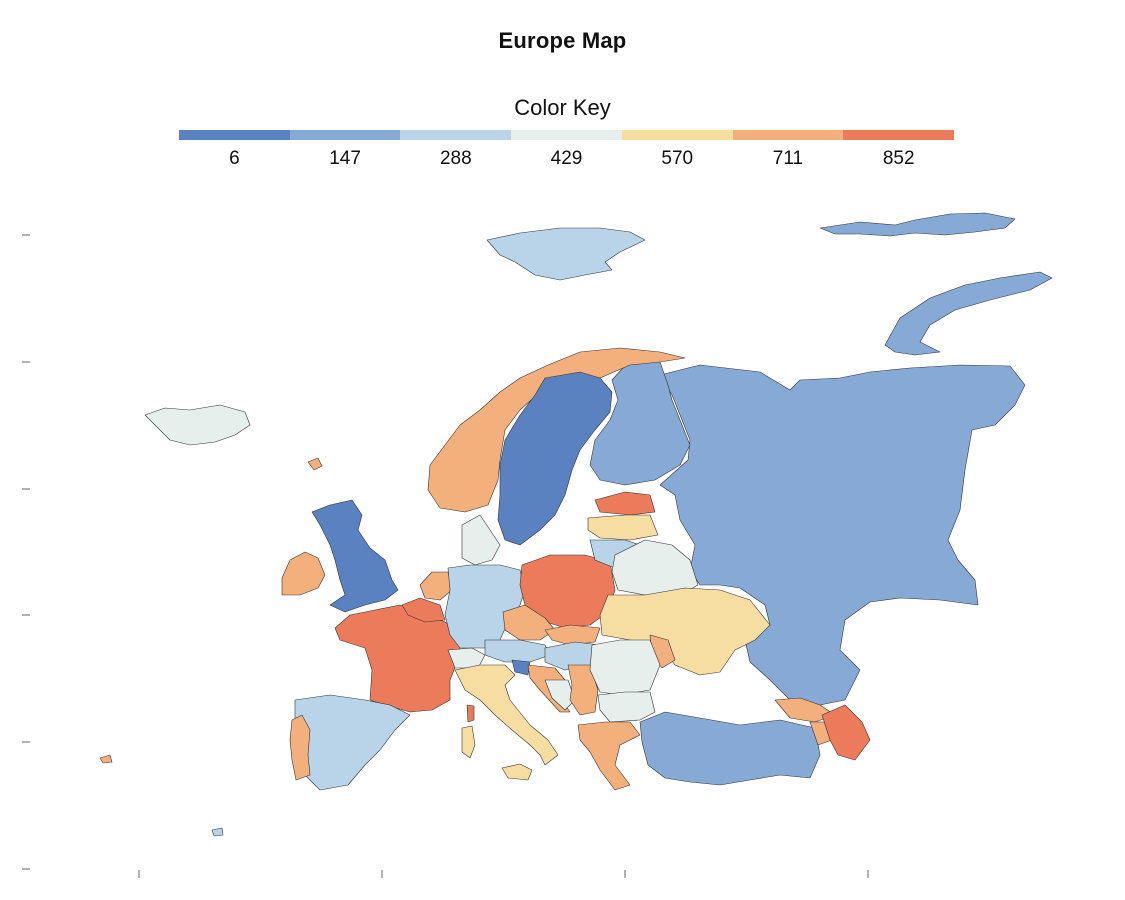 The image size is (1125, 900). I want to click on region-svalbard, so click(566, 254).